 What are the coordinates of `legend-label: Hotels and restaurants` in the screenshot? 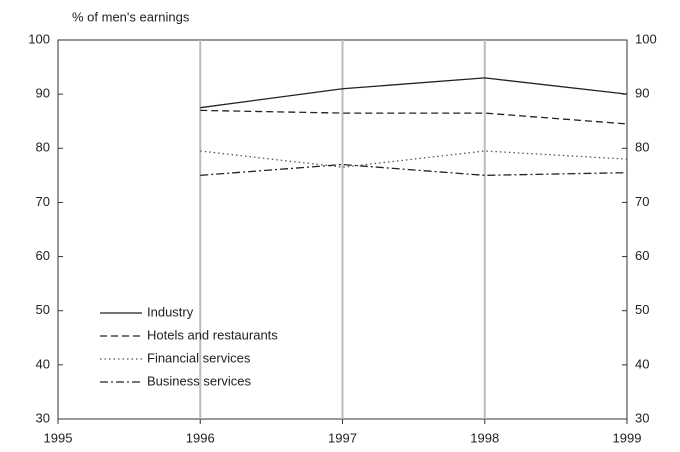 It's located at (212, 334).